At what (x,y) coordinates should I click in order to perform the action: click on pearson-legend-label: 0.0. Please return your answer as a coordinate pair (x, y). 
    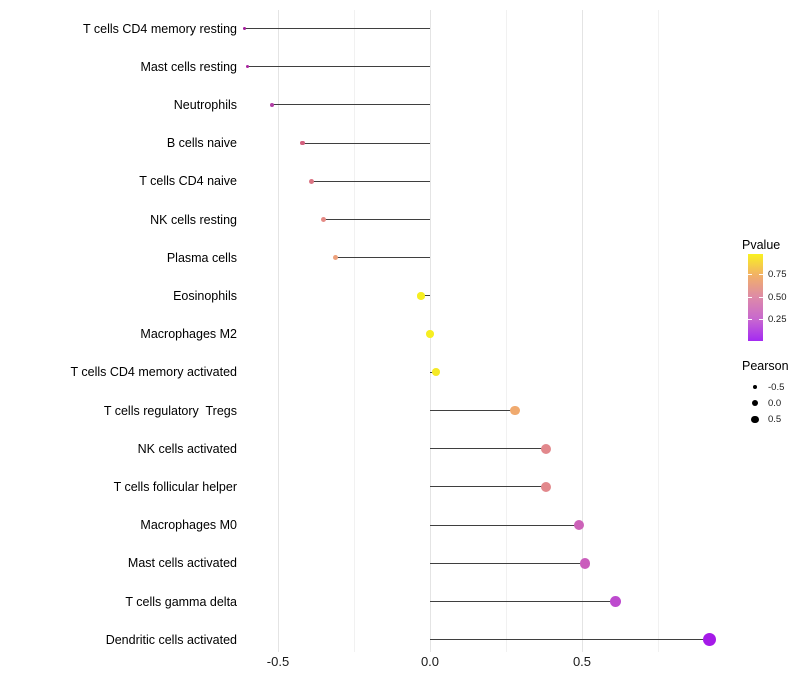
    Looking at the image, I should click on (775, 403).